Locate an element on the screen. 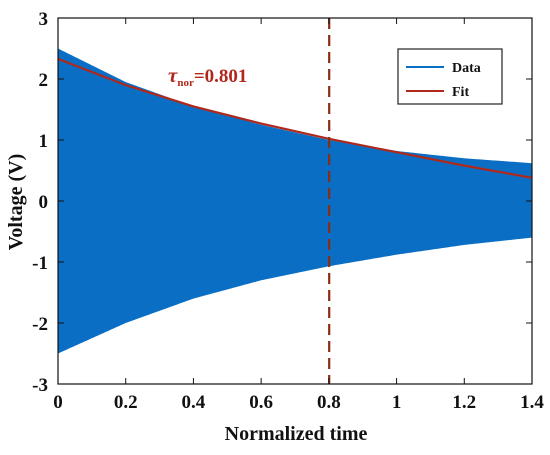  legend: Data Fit is located at coordinates (450, 76).